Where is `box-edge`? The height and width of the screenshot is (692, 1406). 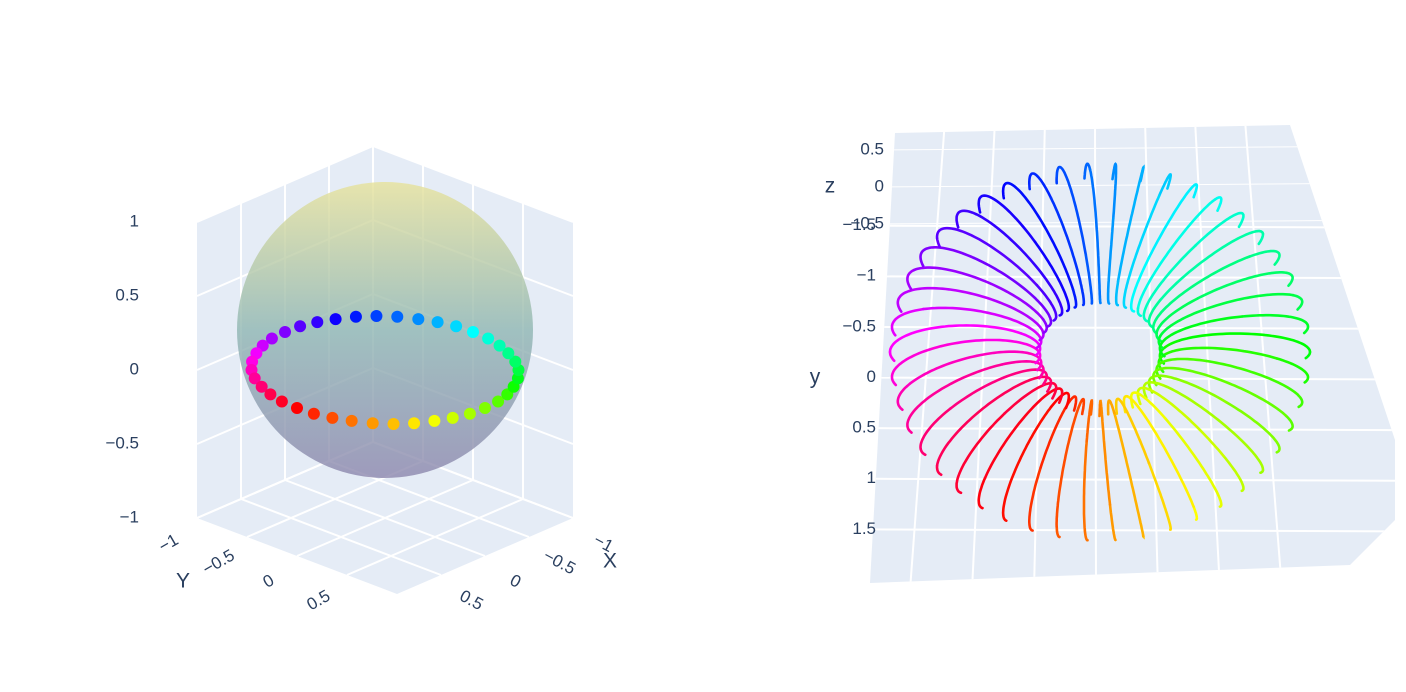
box-edge is located at coordinates (1151, 354).